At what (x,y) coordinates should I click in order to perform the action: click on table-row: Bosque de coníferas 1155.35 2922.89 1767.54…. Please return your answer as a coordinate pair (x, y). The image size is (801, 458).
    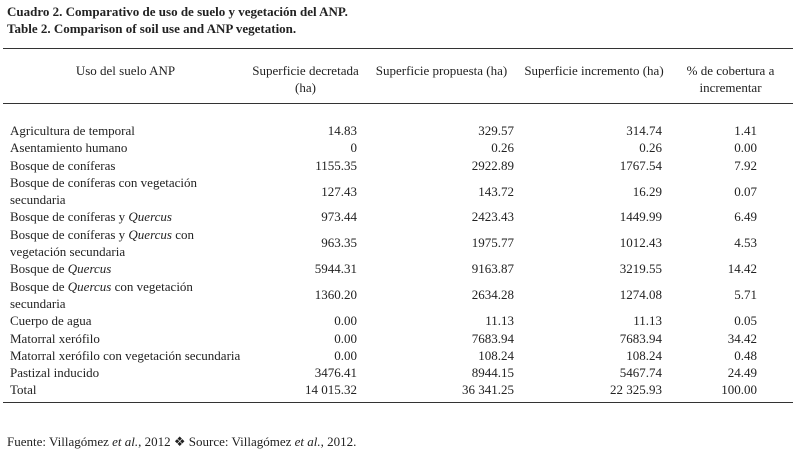
    Looking at the image, I should click on (398, 165).